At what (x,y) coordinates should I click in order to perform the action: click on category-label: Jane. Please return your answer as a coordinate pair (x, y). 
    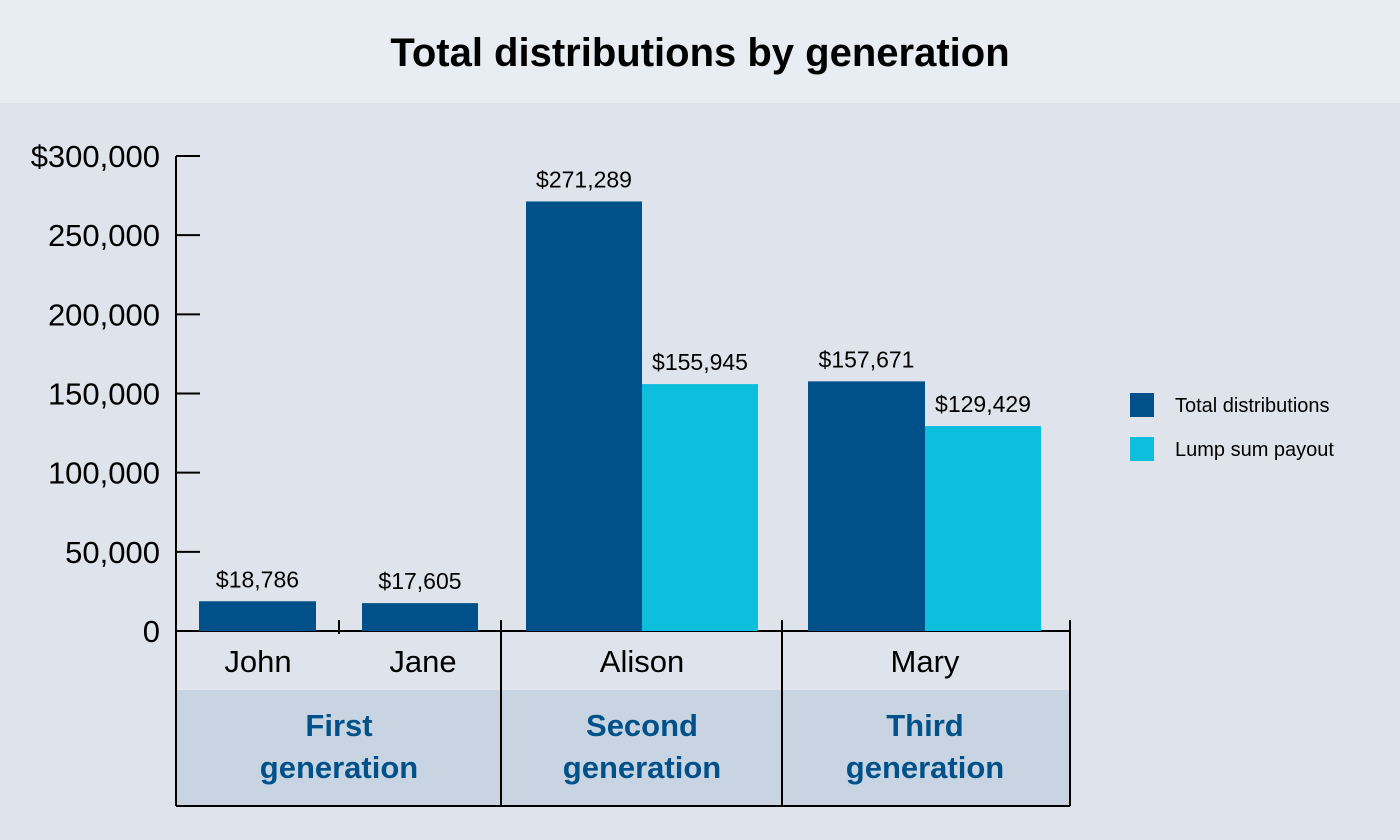
    Looking at the image, I should click on (422, 661).